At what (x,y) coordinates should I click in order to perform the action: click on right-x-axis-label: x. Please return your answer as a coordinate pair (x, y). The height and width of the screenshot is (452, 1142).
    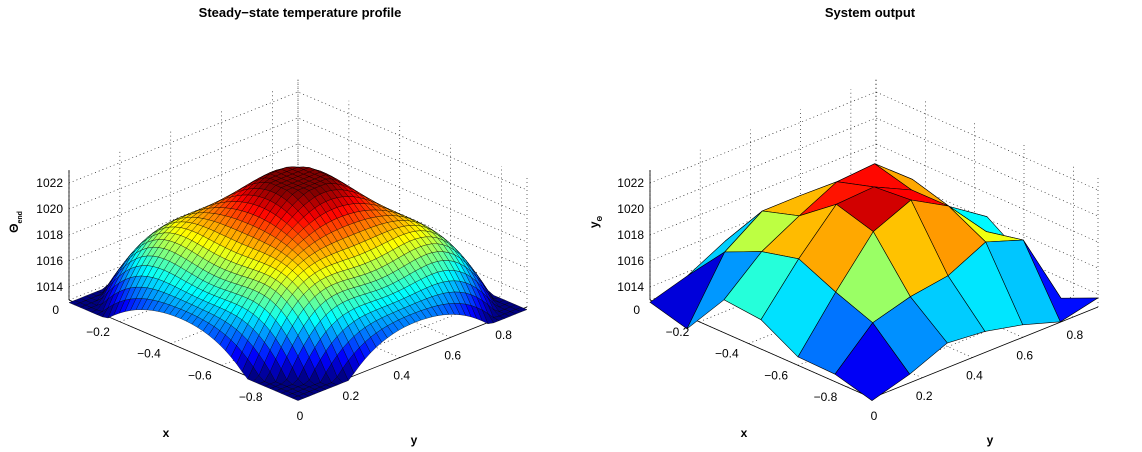
    Looking at the image, I should click on (744, 433).